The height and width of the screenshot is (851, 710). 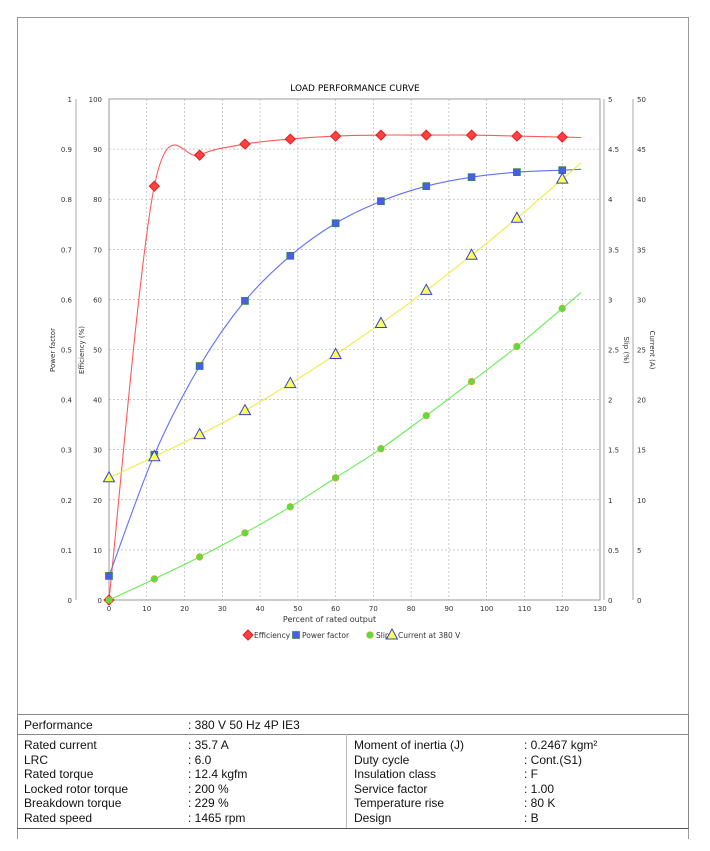 I want to click on slip-tick-label: 4.5, so click(x=613, y=150).